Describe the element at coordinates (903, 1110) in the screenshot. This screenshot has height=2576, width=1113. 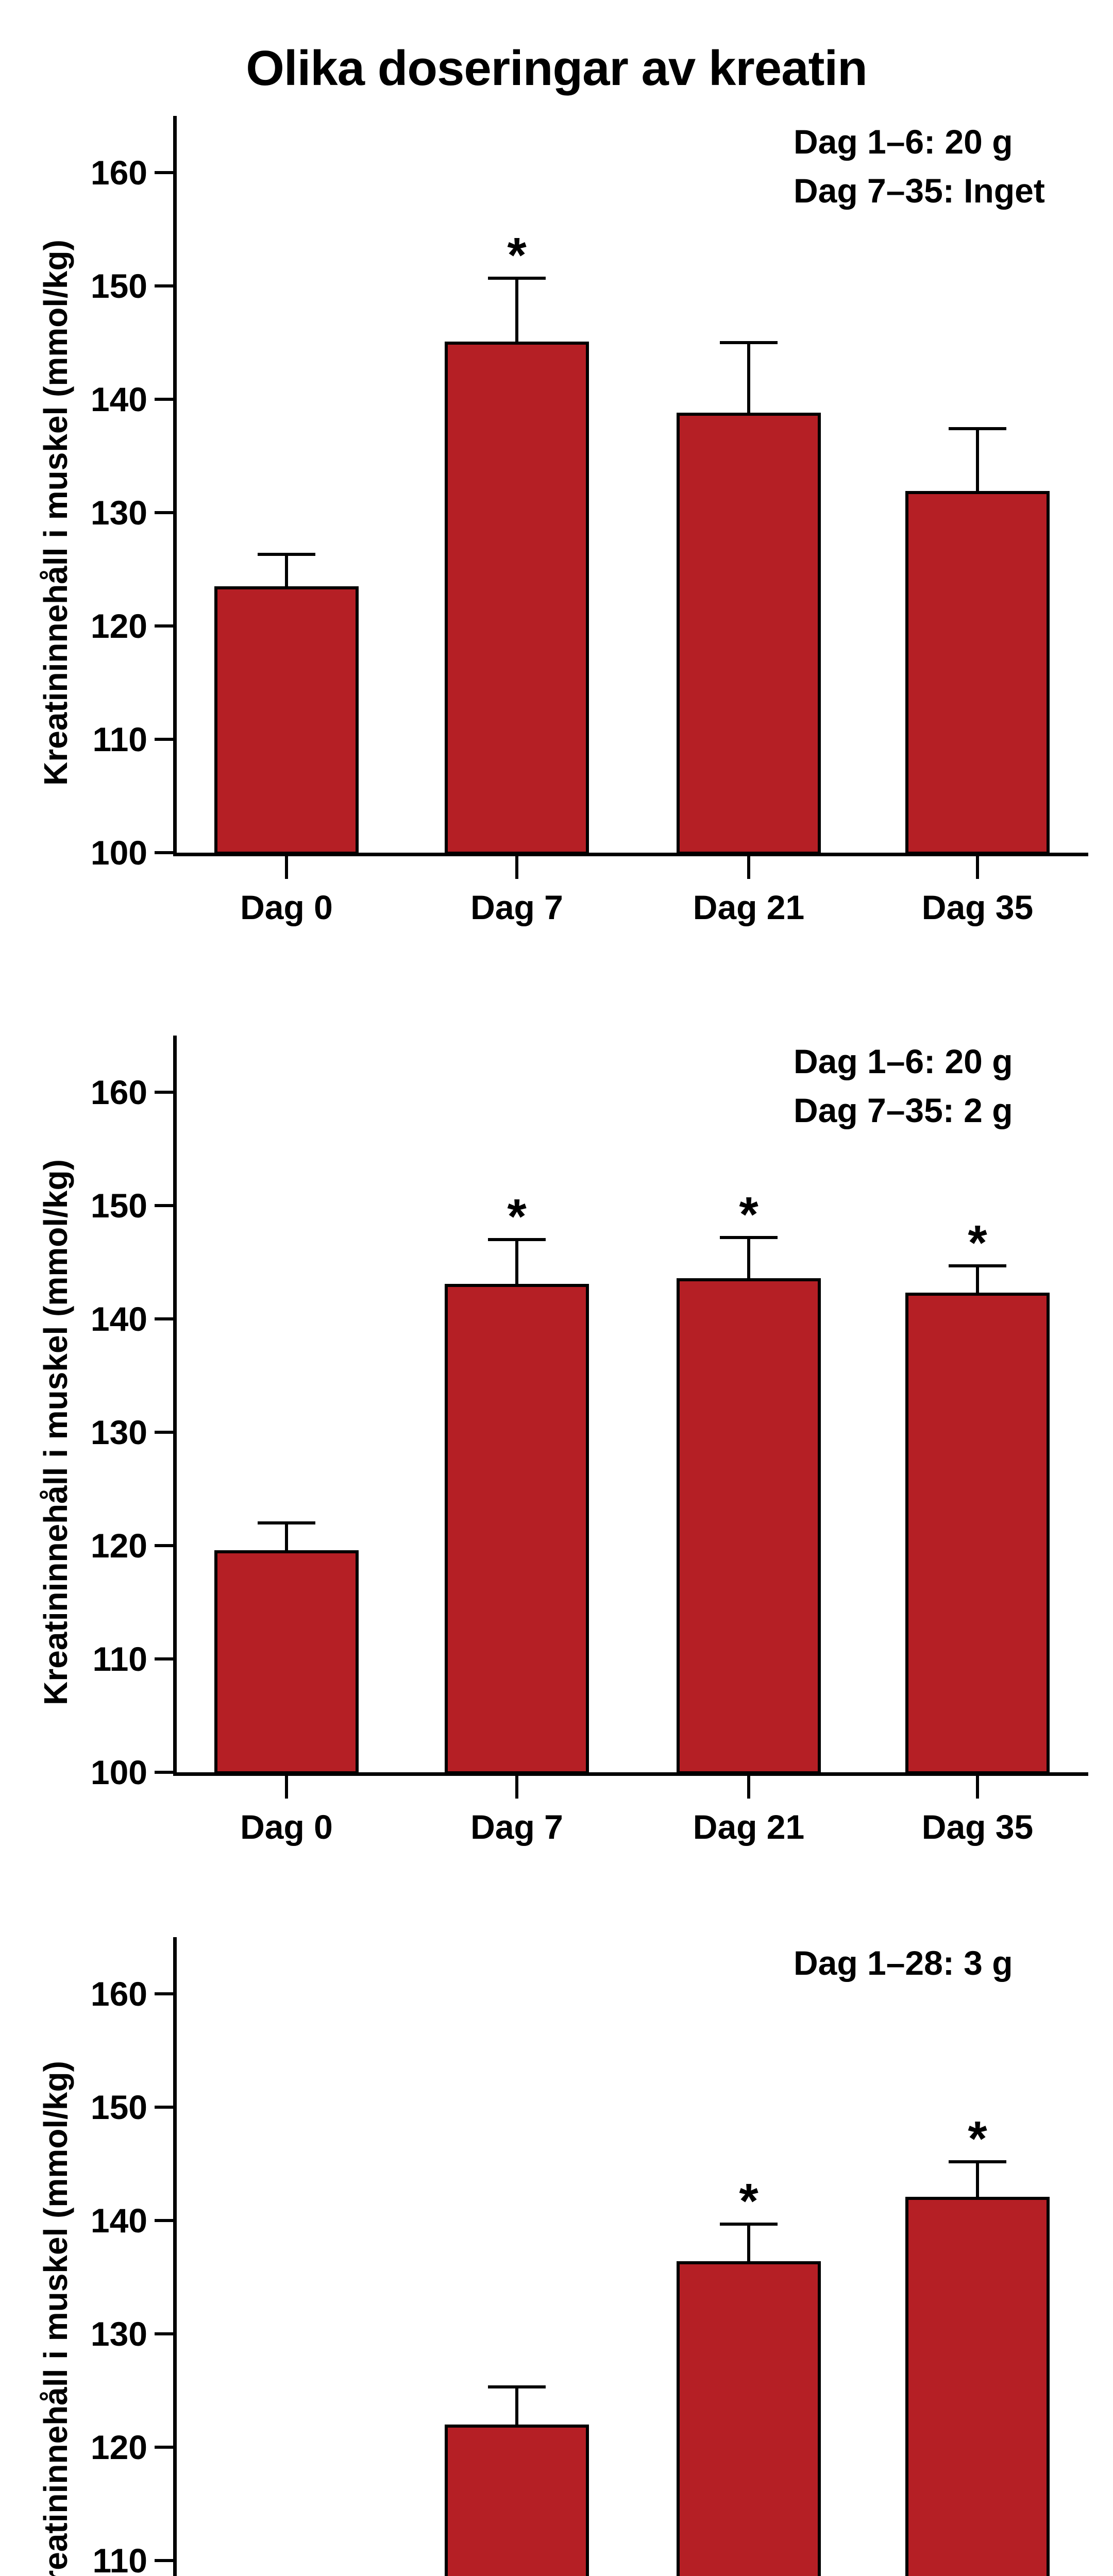
I see `dose-annotation-line: Dag 7–35: 2 g` at that location.